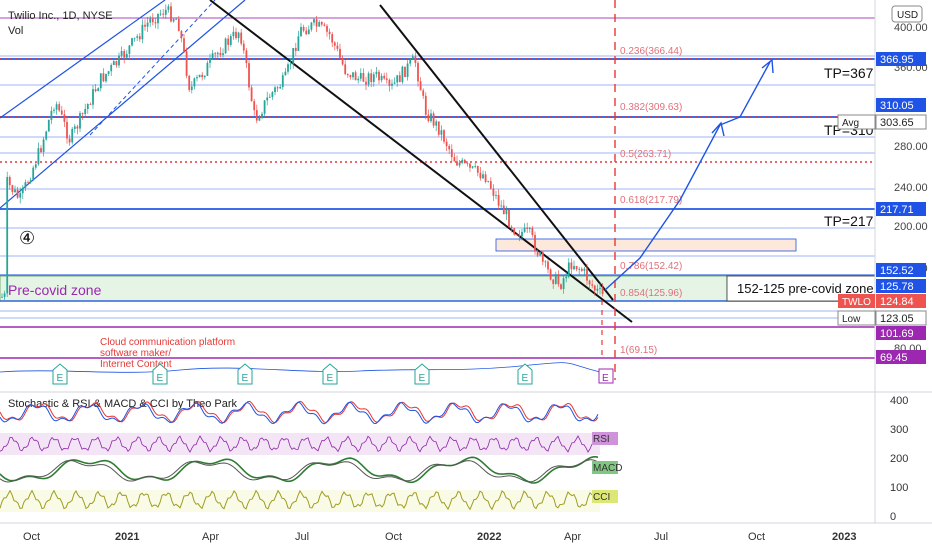  I want to click on circled-four: ④, so click(27, 238).